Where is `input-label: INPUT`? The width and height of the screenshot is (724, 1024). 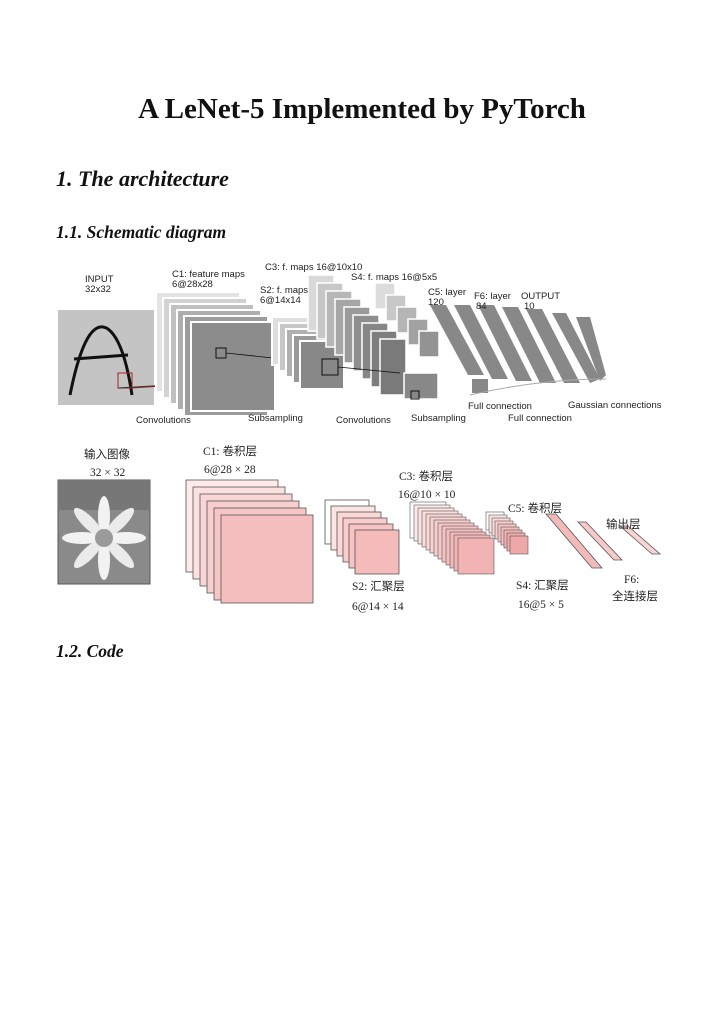 input-label: INPUT is located at coordinates (99, 279).